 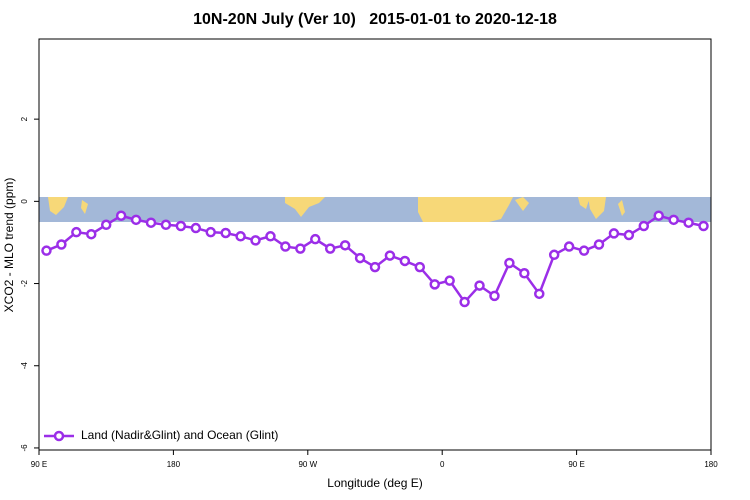 What do you see at coordinates (179, 435) in the screenshot?
I see `legend-label: Land (Nadir&Glint) and Ocean (Glint)` at bounding box center [179, 435].